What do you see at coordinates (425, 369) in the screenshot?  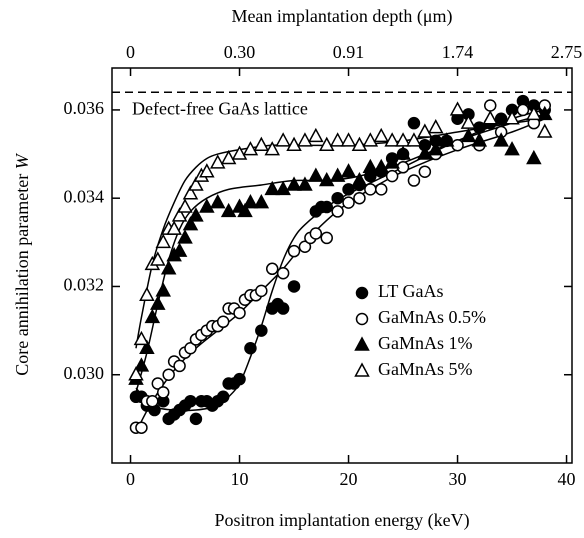 I see `legend-label: GaMnAs 5%` at bounding box center [425, 369].